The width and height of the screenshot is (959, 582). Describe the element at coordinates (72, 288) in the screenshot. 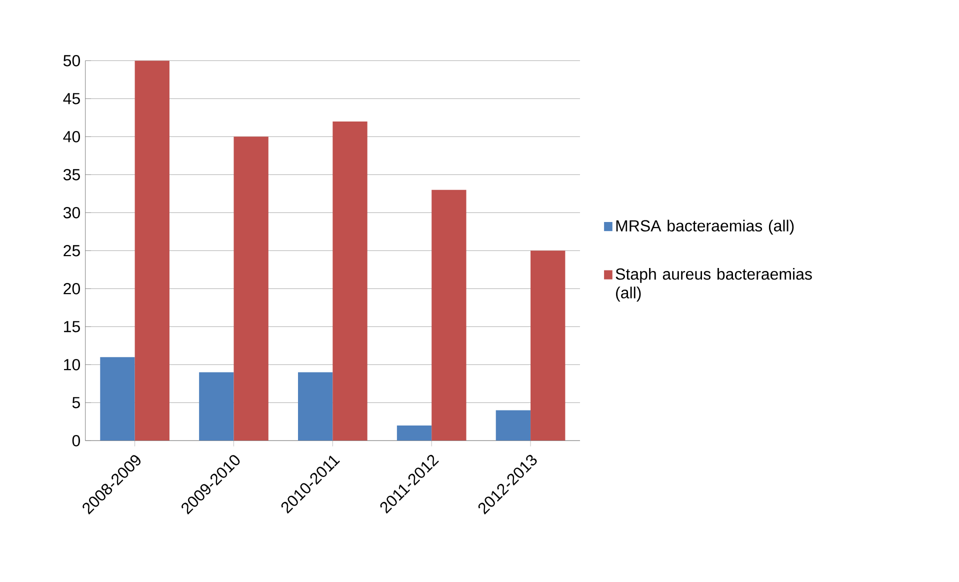

I see `y-tick-label: 20` at that location.